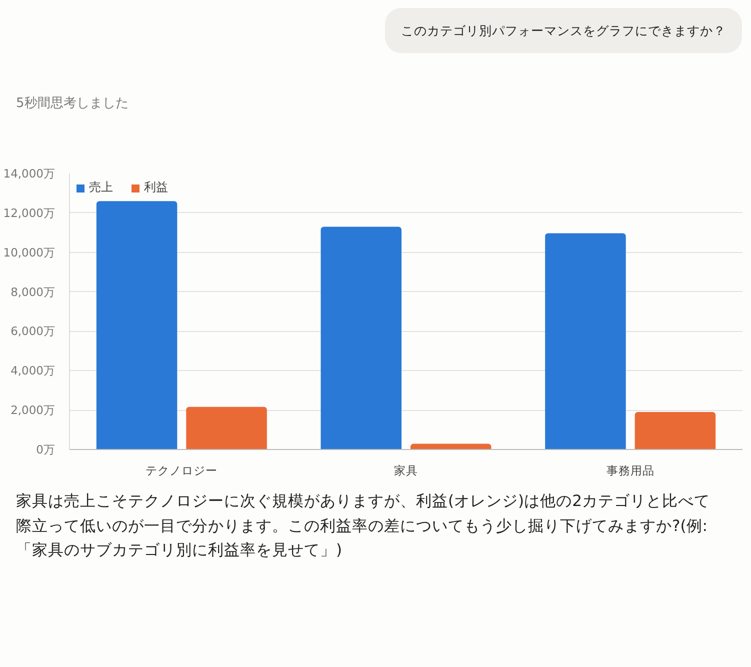 This screenshot has width=751, height=667. I want to click on y-tick-label: 14,000万, so click(29, 173).